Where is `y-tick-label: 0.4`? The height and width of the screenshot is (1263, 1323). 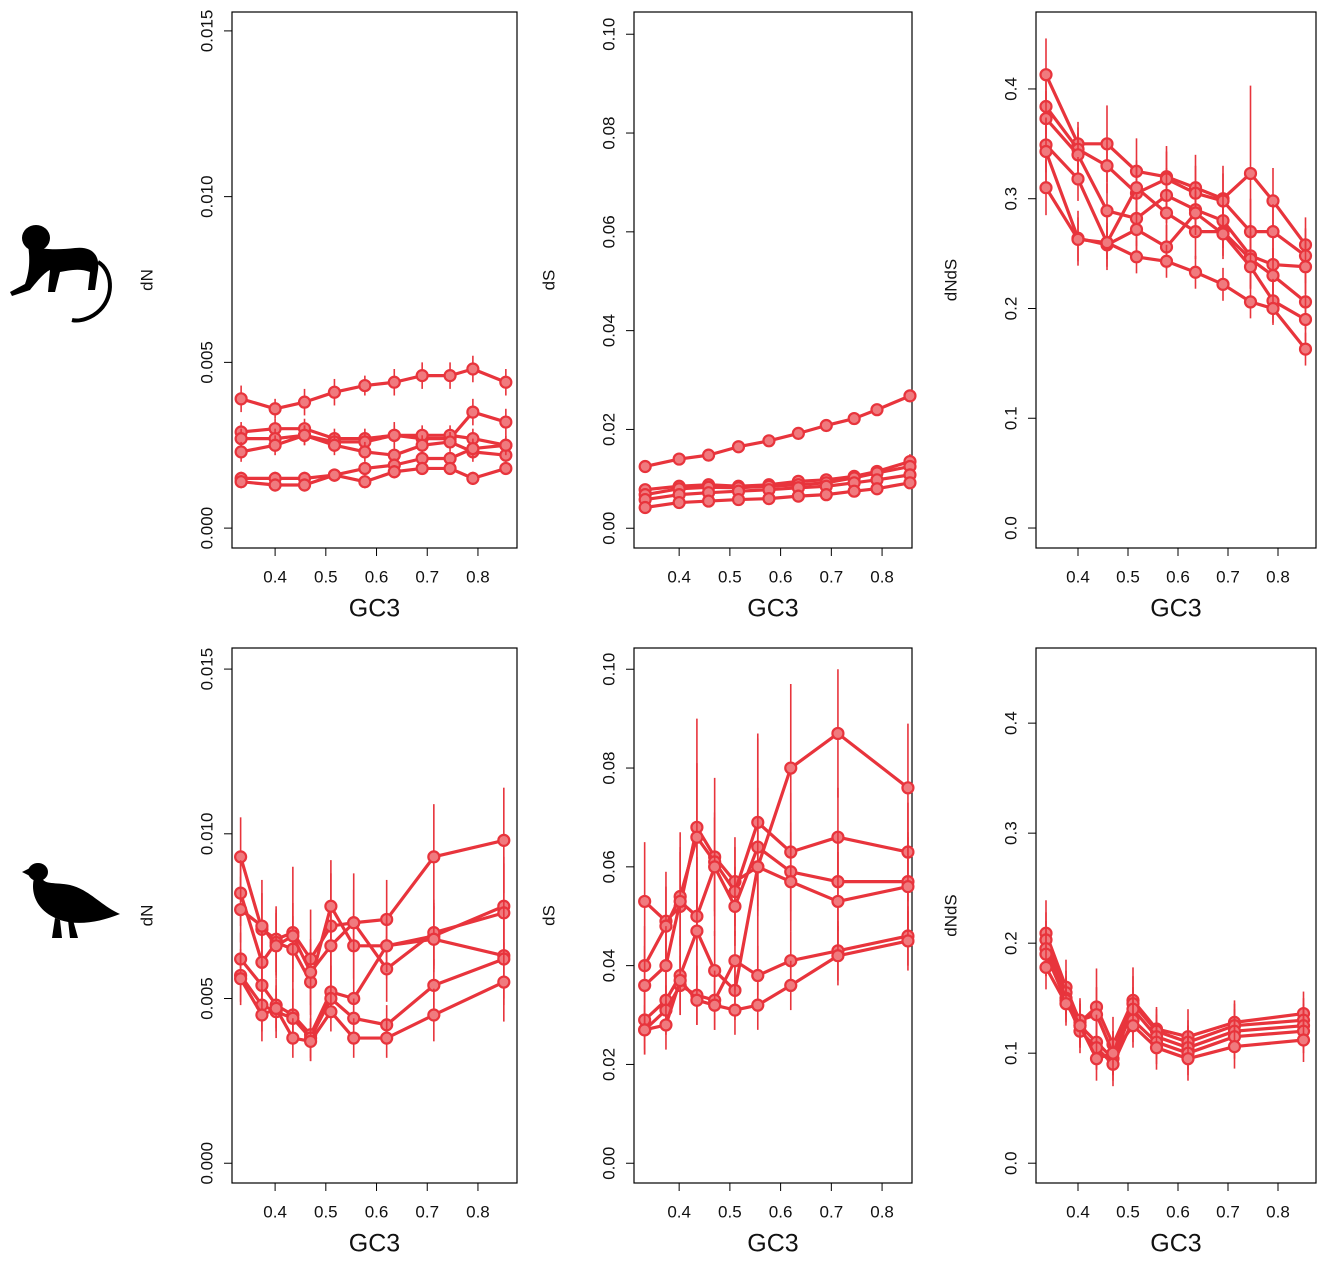
y-tick-label: 0.4 is located at coordinates (1010, 723).